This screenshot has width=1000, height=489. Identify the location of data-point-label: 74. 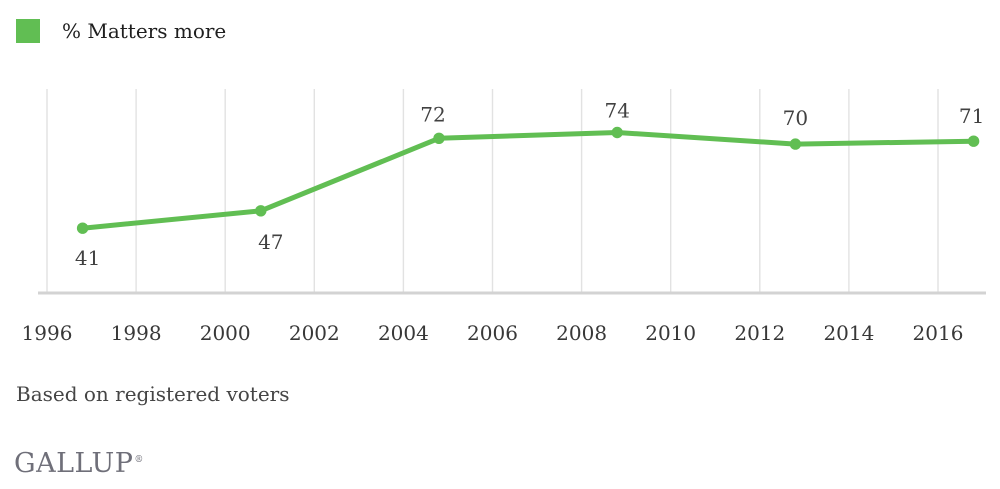
(616, 111).